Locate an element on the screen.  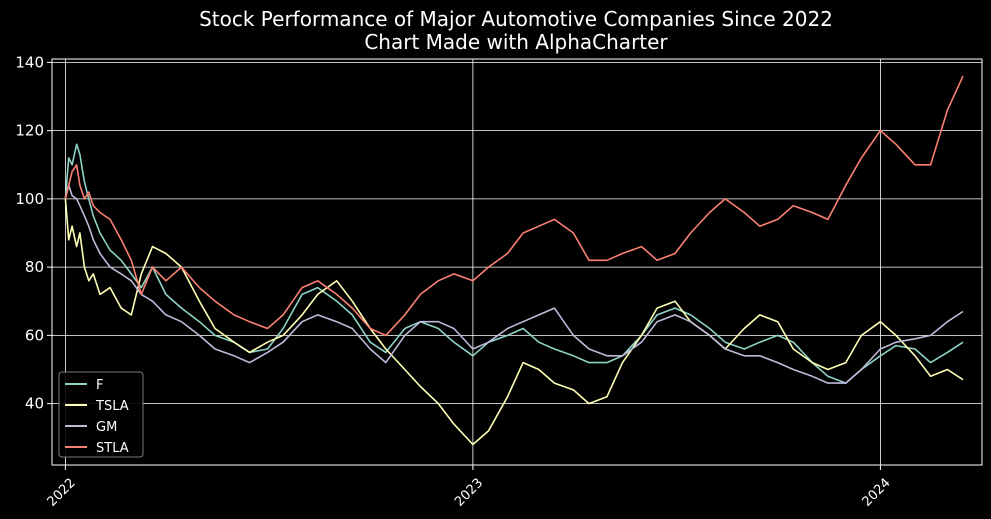
legend-label-stla: STLA is located at coordinates (112, 448).